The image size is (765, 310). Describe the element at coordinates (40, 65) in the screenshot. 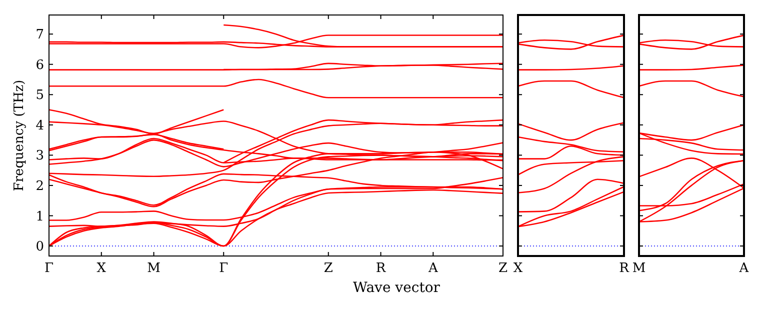

I see `y-tick-label: 6` at that location.